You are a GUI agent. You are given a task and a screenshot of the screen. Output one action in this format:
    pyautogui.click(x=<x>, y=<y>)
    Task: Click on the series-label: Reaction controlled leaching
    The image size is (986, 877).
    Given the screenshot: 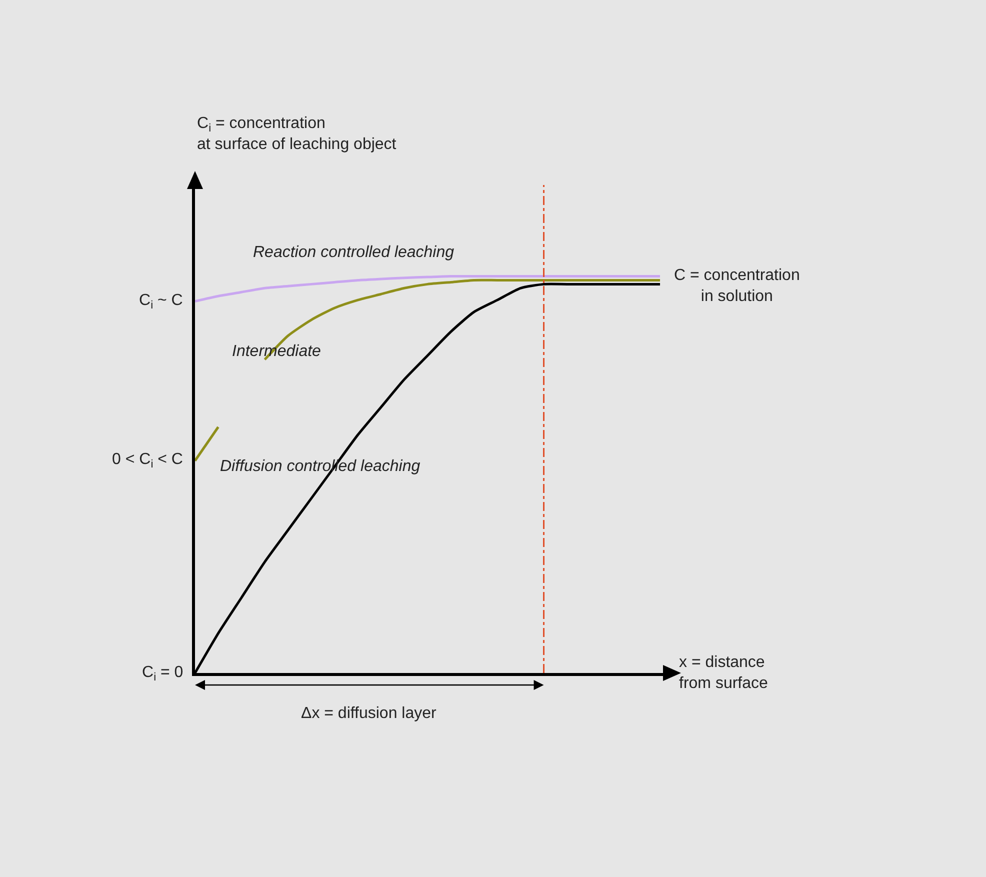 What is the action you would take?
    pyautogui.click(x=353, y=252)
    